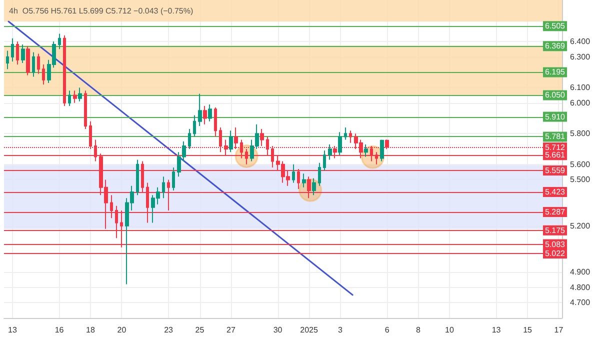 The width and height of the screenshot is (600, 340). I want to click on y-tick-label: 6.400, so click(580, 41).